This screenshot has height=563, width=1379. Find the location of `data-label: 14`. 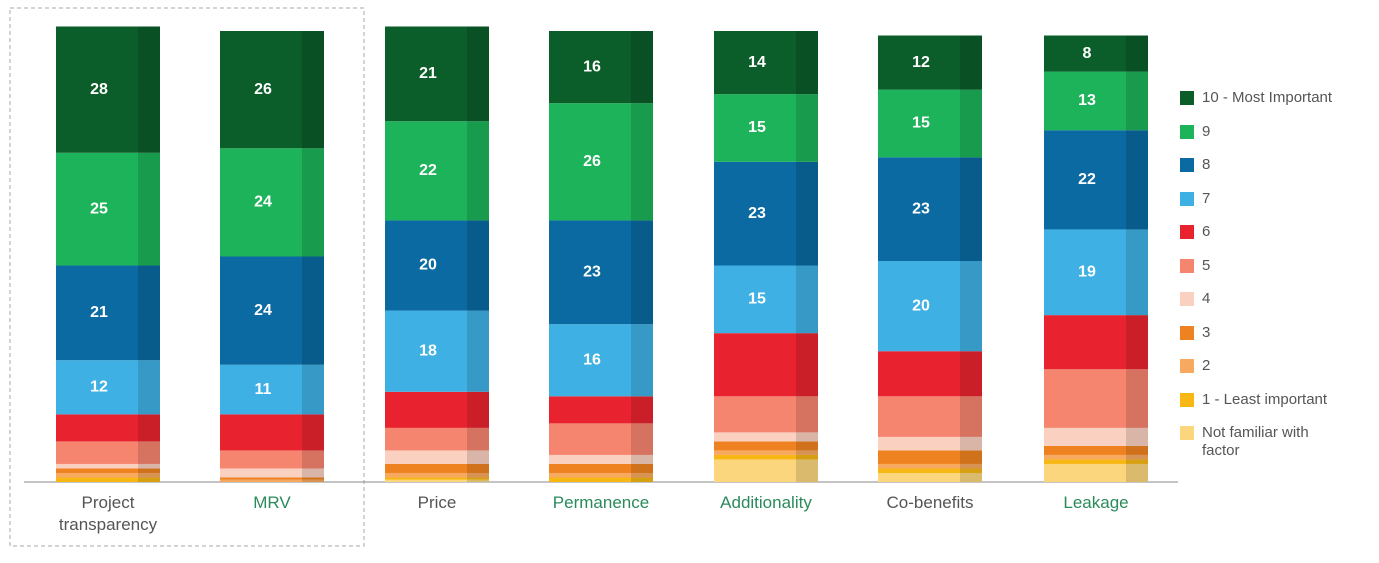

data-label: 14 is located at coordinates (757, 62).